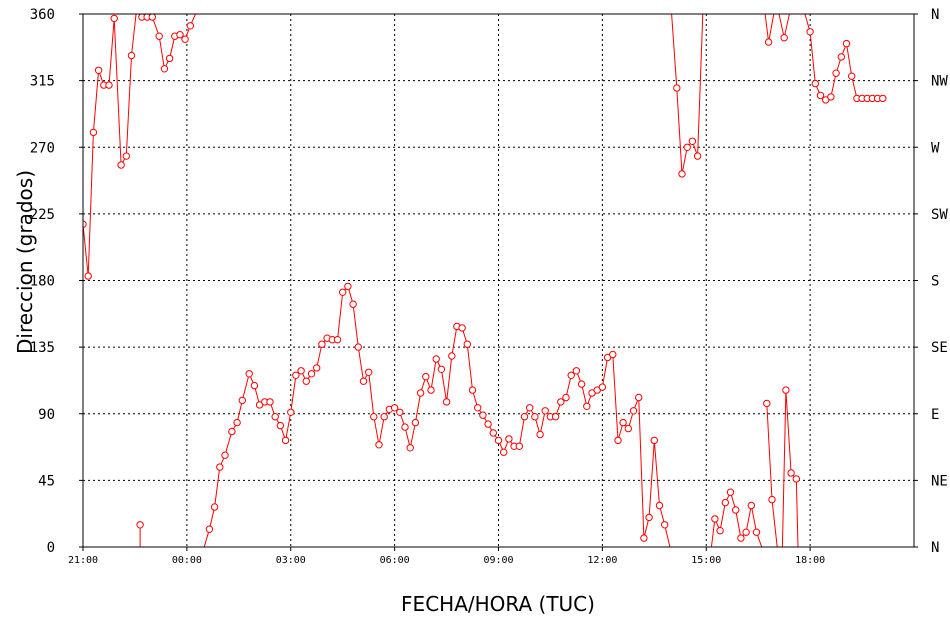 The height and width of the screenshot is (618, 950). I want to click on x-axis-ticks: 21:00 00:00 03:00 06:00 09:00 12:00 15:00 18:00, so click(446, 556).